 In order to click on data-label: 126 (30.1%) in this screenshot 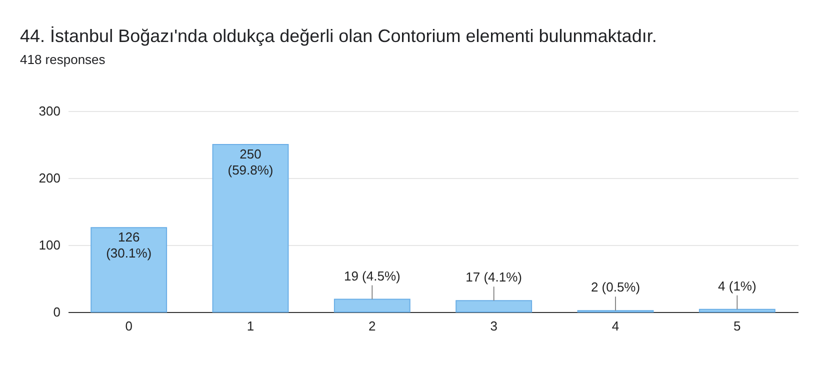, I will do `click(129, 245)`.